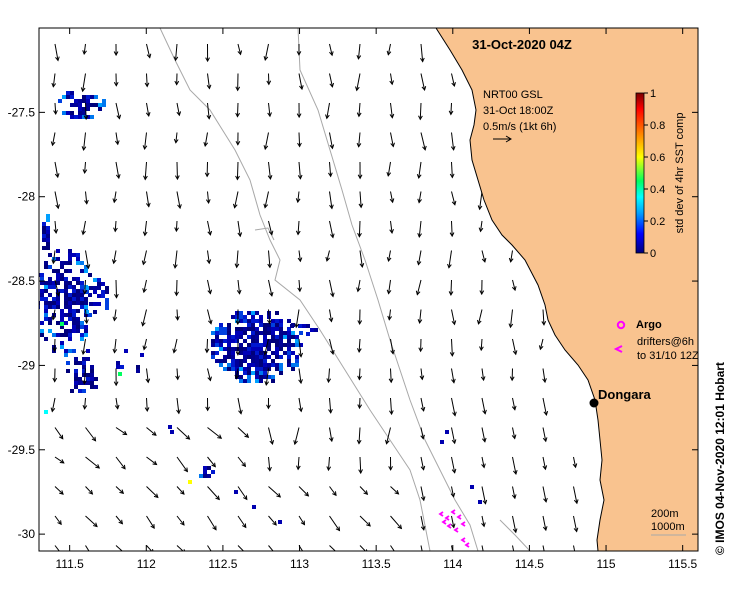 Image resolution: width=739 pixels, height=592 pixels. Describe the element at coordinates (452, 564) in the screenshot. I see `x-tick-label: 114` at that location.